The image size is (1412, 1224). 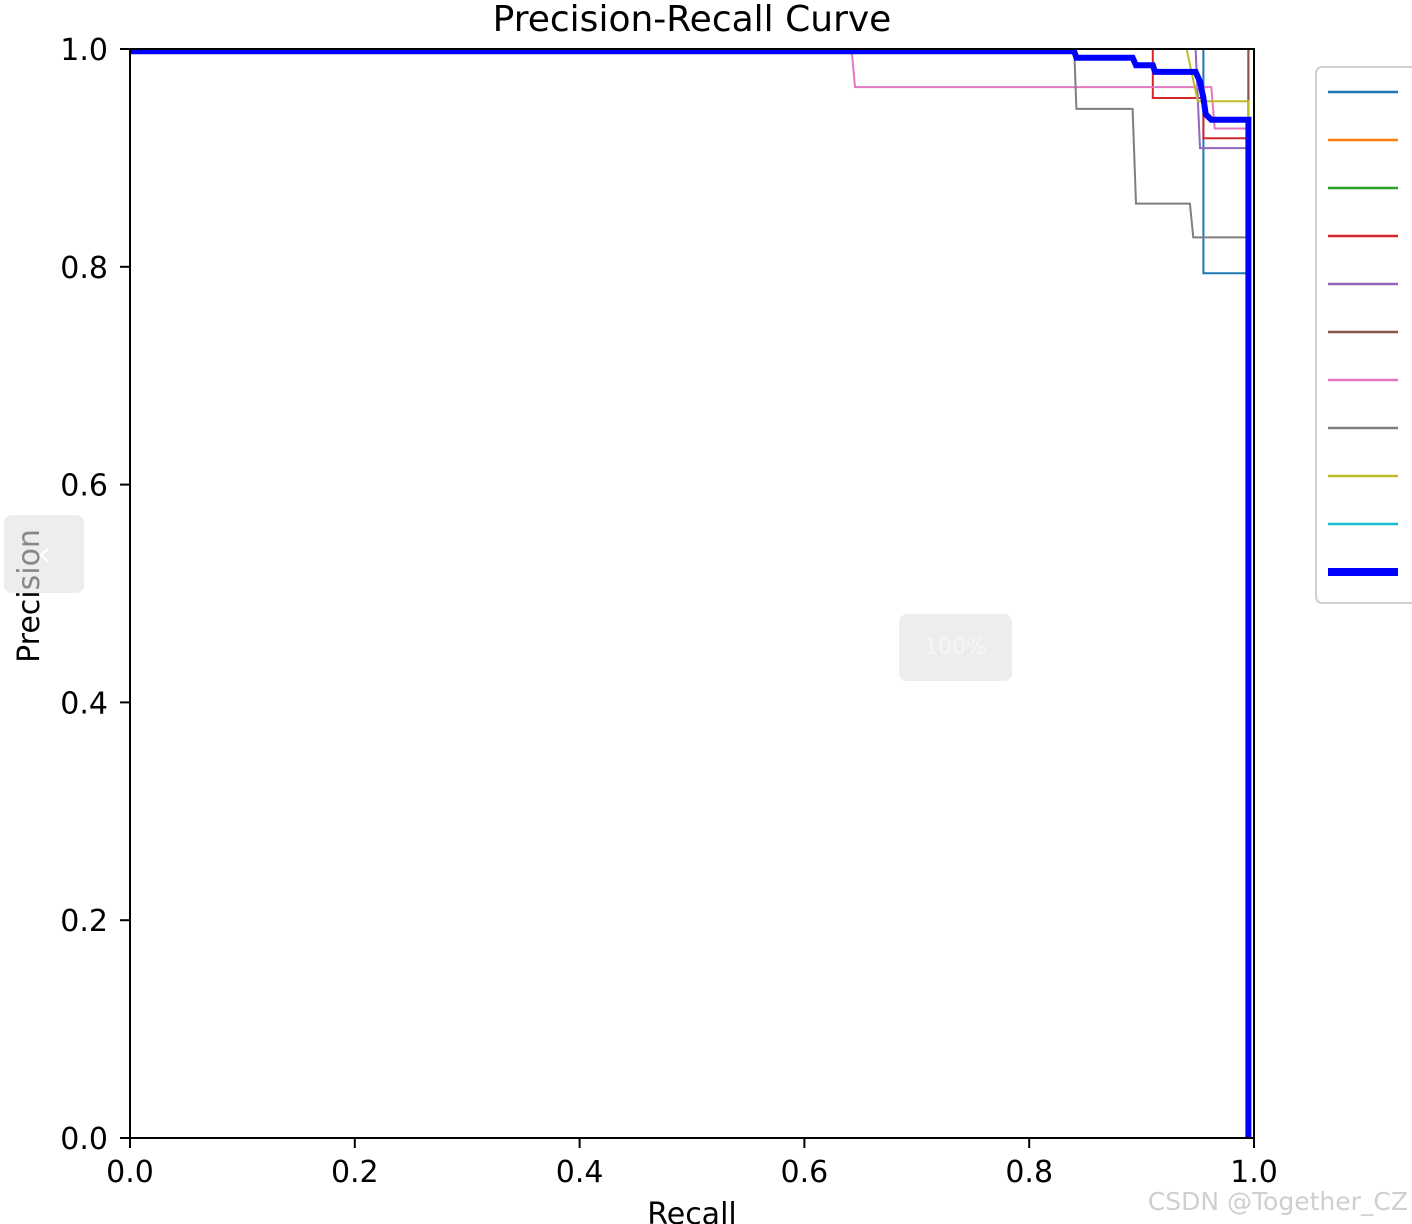 I want to click on legend-items, so click(x=1363, y=333).